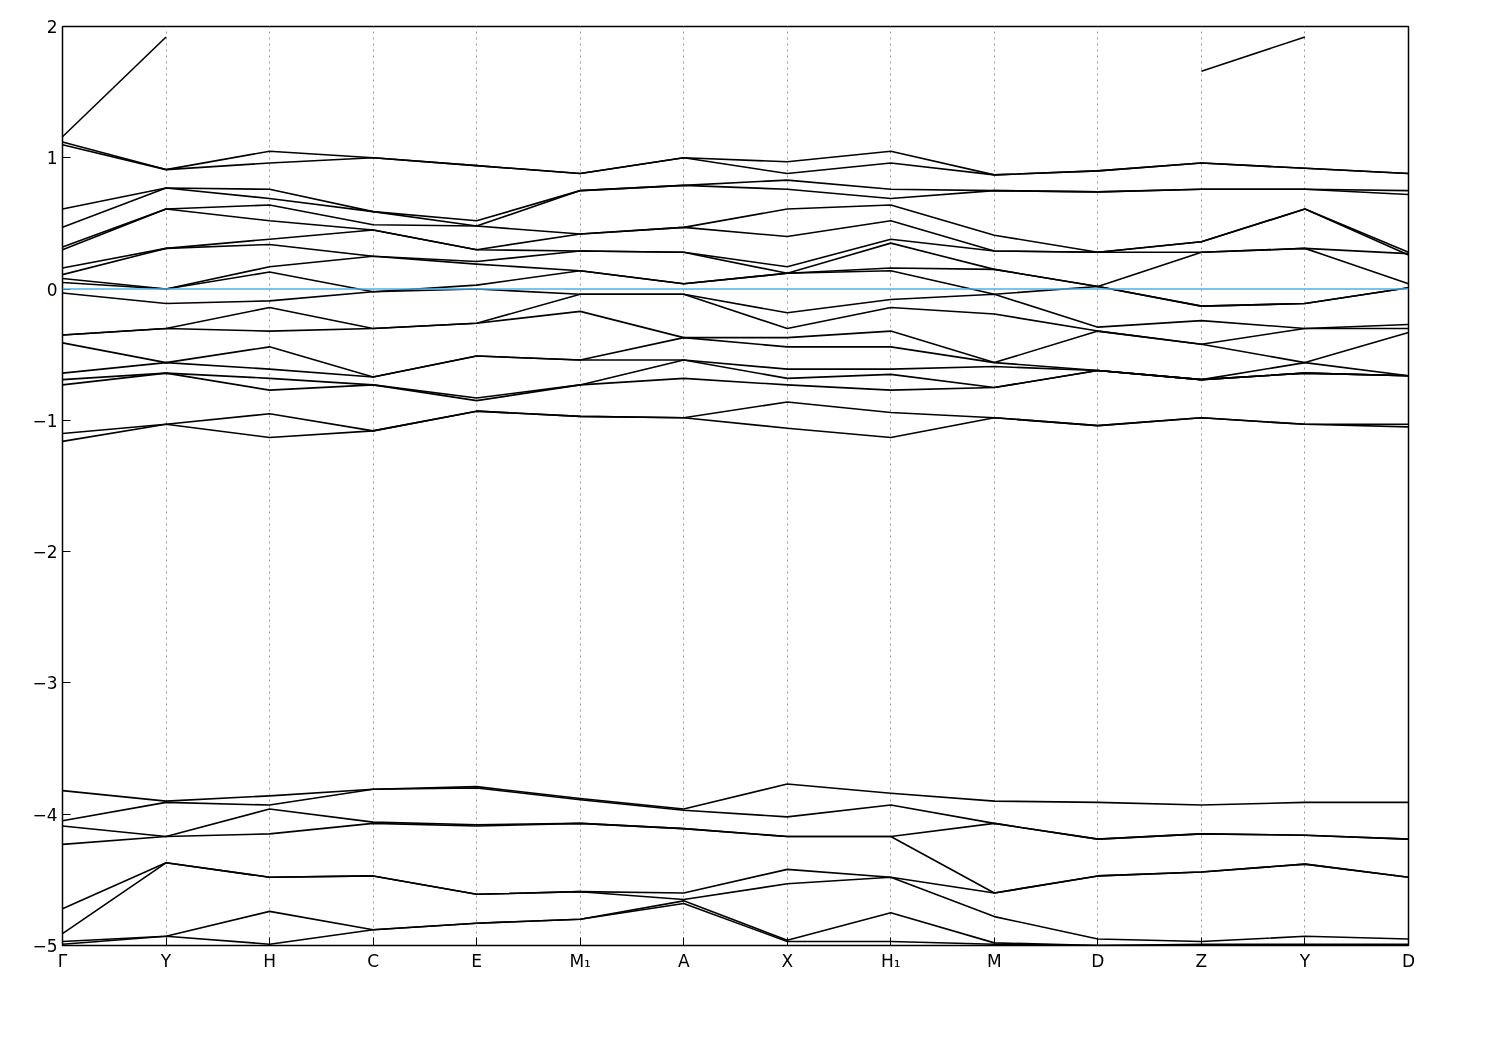  What do you see at coordinates (787, 960) in the screenshot?
I see `x-tick-label: X` at bounding box center [787, 960].